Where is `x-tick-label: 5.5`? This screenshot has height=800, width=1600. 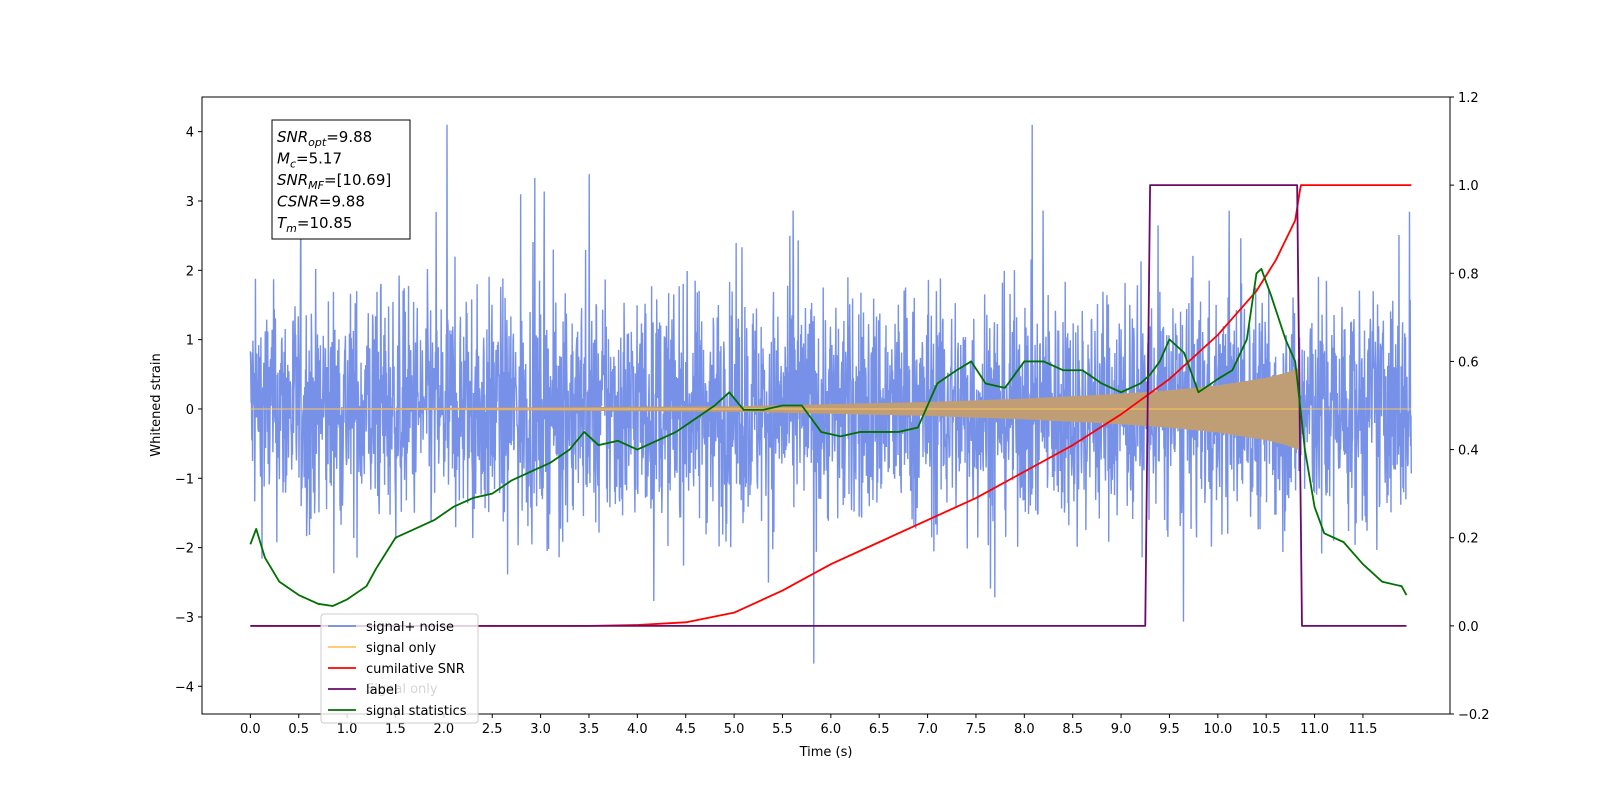
x-tick-label: 5.5 is located at coordinates (782, 729).